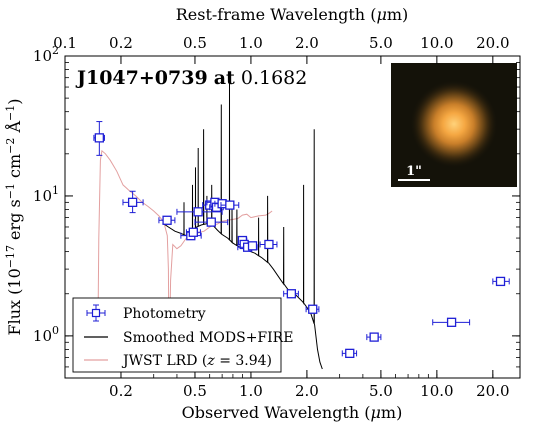  Describe the element at coordinates (287, 385) in the screenshot. I see `bottom-ticks: 0.2 0.5 1.0 2.0 5.0 10.0 20.0` at that location.